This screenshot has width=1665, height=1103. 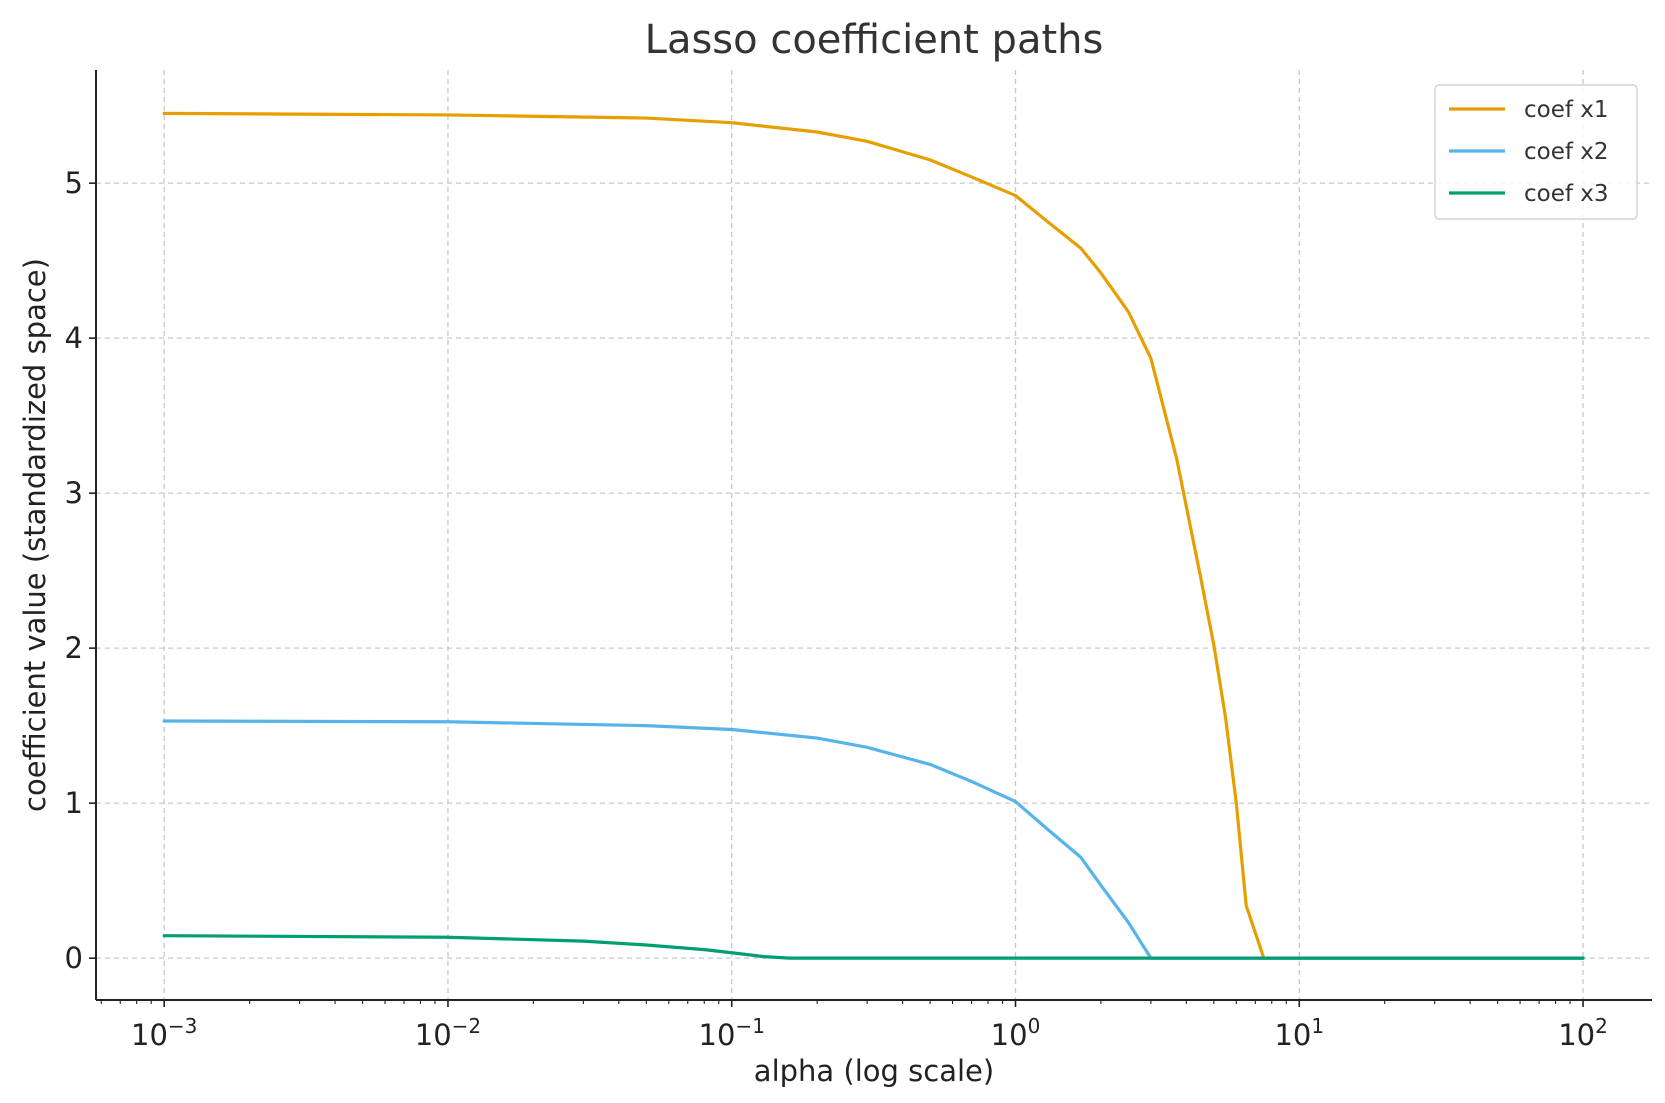 What do you see at coordinates (74, 958) in the screenshot?
I see `y-tick-label: 0` at bounding box center [74, 958].